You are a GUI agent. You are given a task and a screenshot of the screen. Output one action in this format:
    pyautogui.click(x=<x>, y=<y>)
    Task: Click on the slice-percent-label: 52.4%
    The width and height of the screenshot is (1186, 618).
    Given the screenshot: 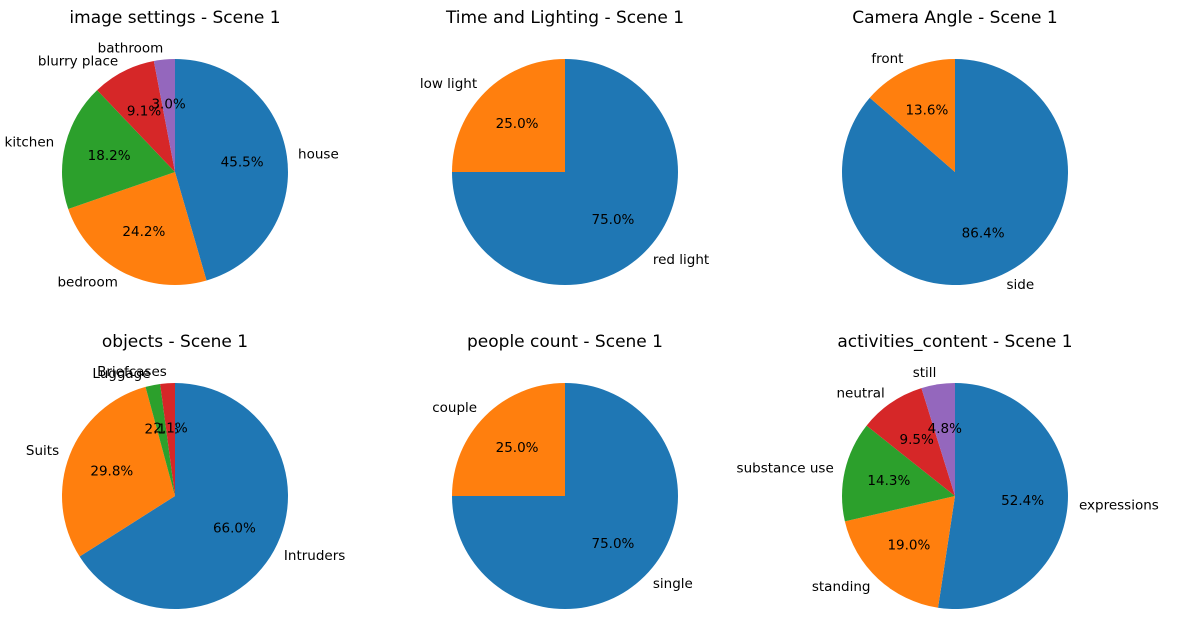 What is the action you would take?
    pyautogui.click(x=1022, y=501)
    